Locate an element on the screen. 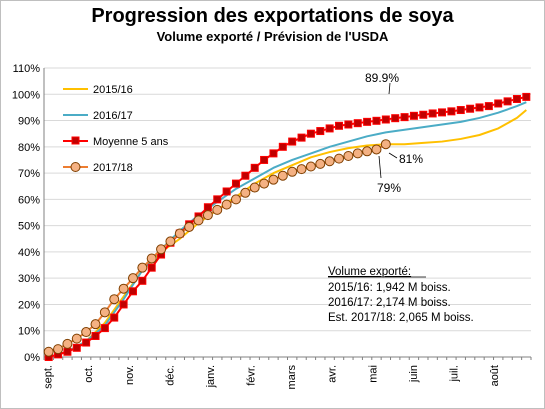  x-tick-label: oct. is located at coordinates (89, 374).